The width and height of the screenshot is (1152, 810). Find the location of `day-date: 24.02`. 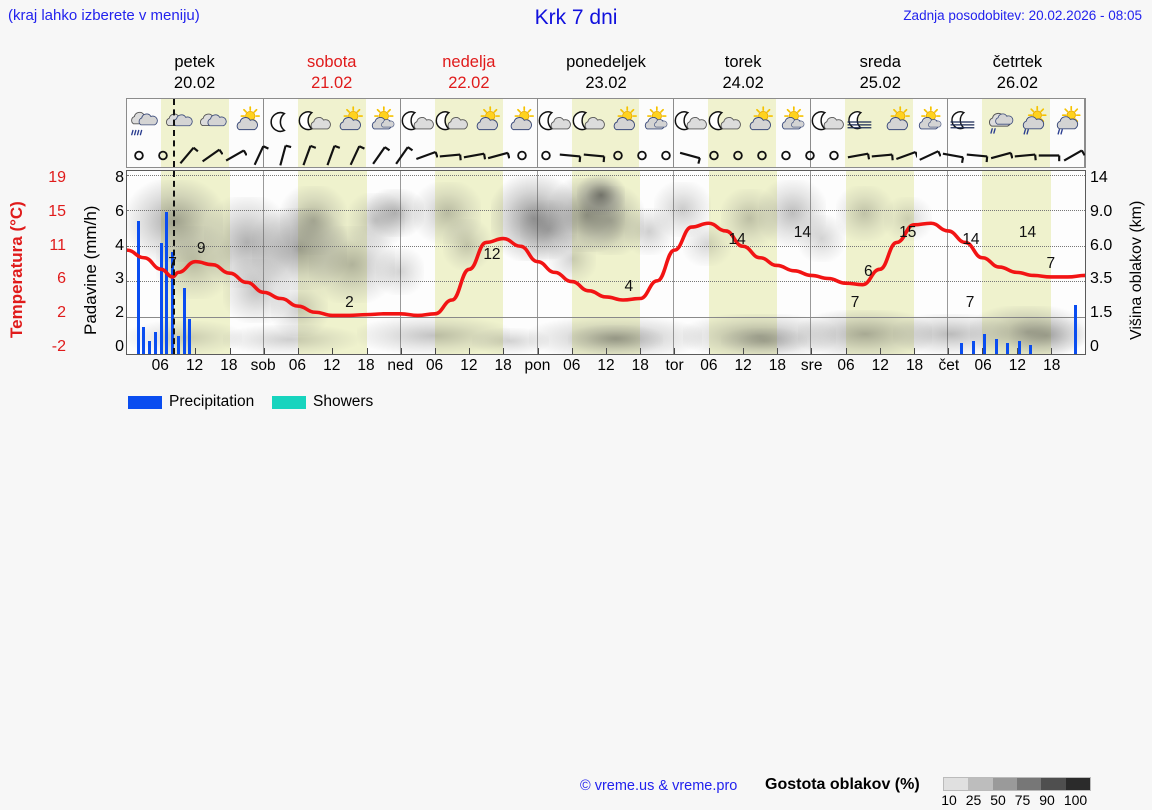

day-date: 24.02 is located at coordinates (743, 83).